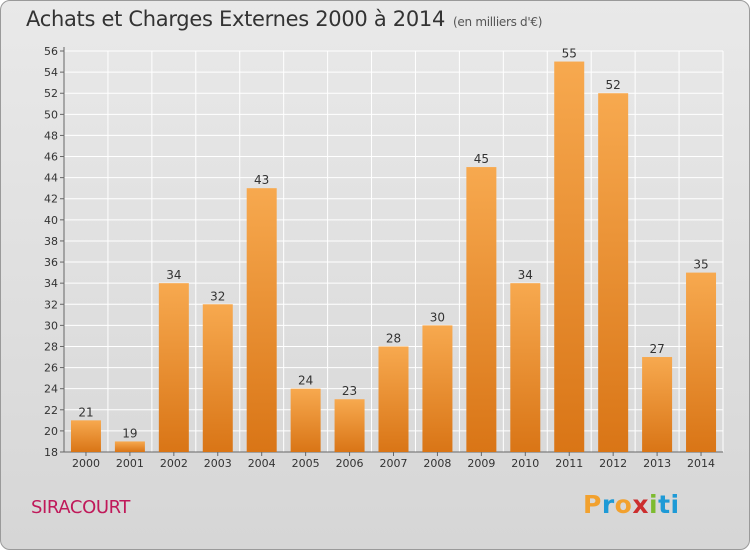 The image size is (750, 550). Describe the element at coordinates (498, 22) in the screenshot. I see `chart-unit: (en milliers d'€)` at that location.